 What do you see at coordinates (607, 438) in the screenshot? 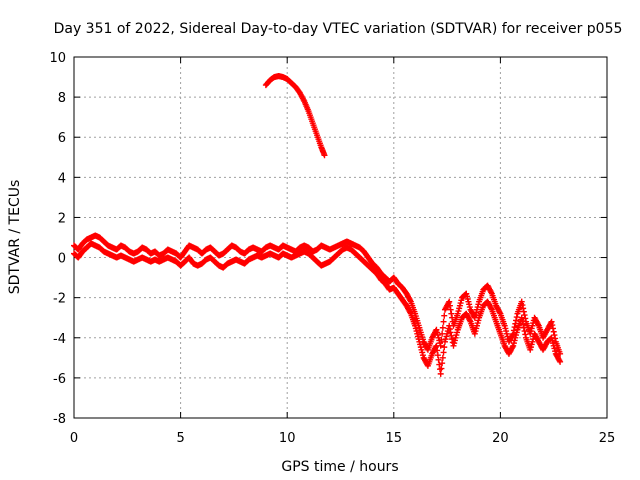
I see `x-tick-label: 25` at bounding box center [607, 438].